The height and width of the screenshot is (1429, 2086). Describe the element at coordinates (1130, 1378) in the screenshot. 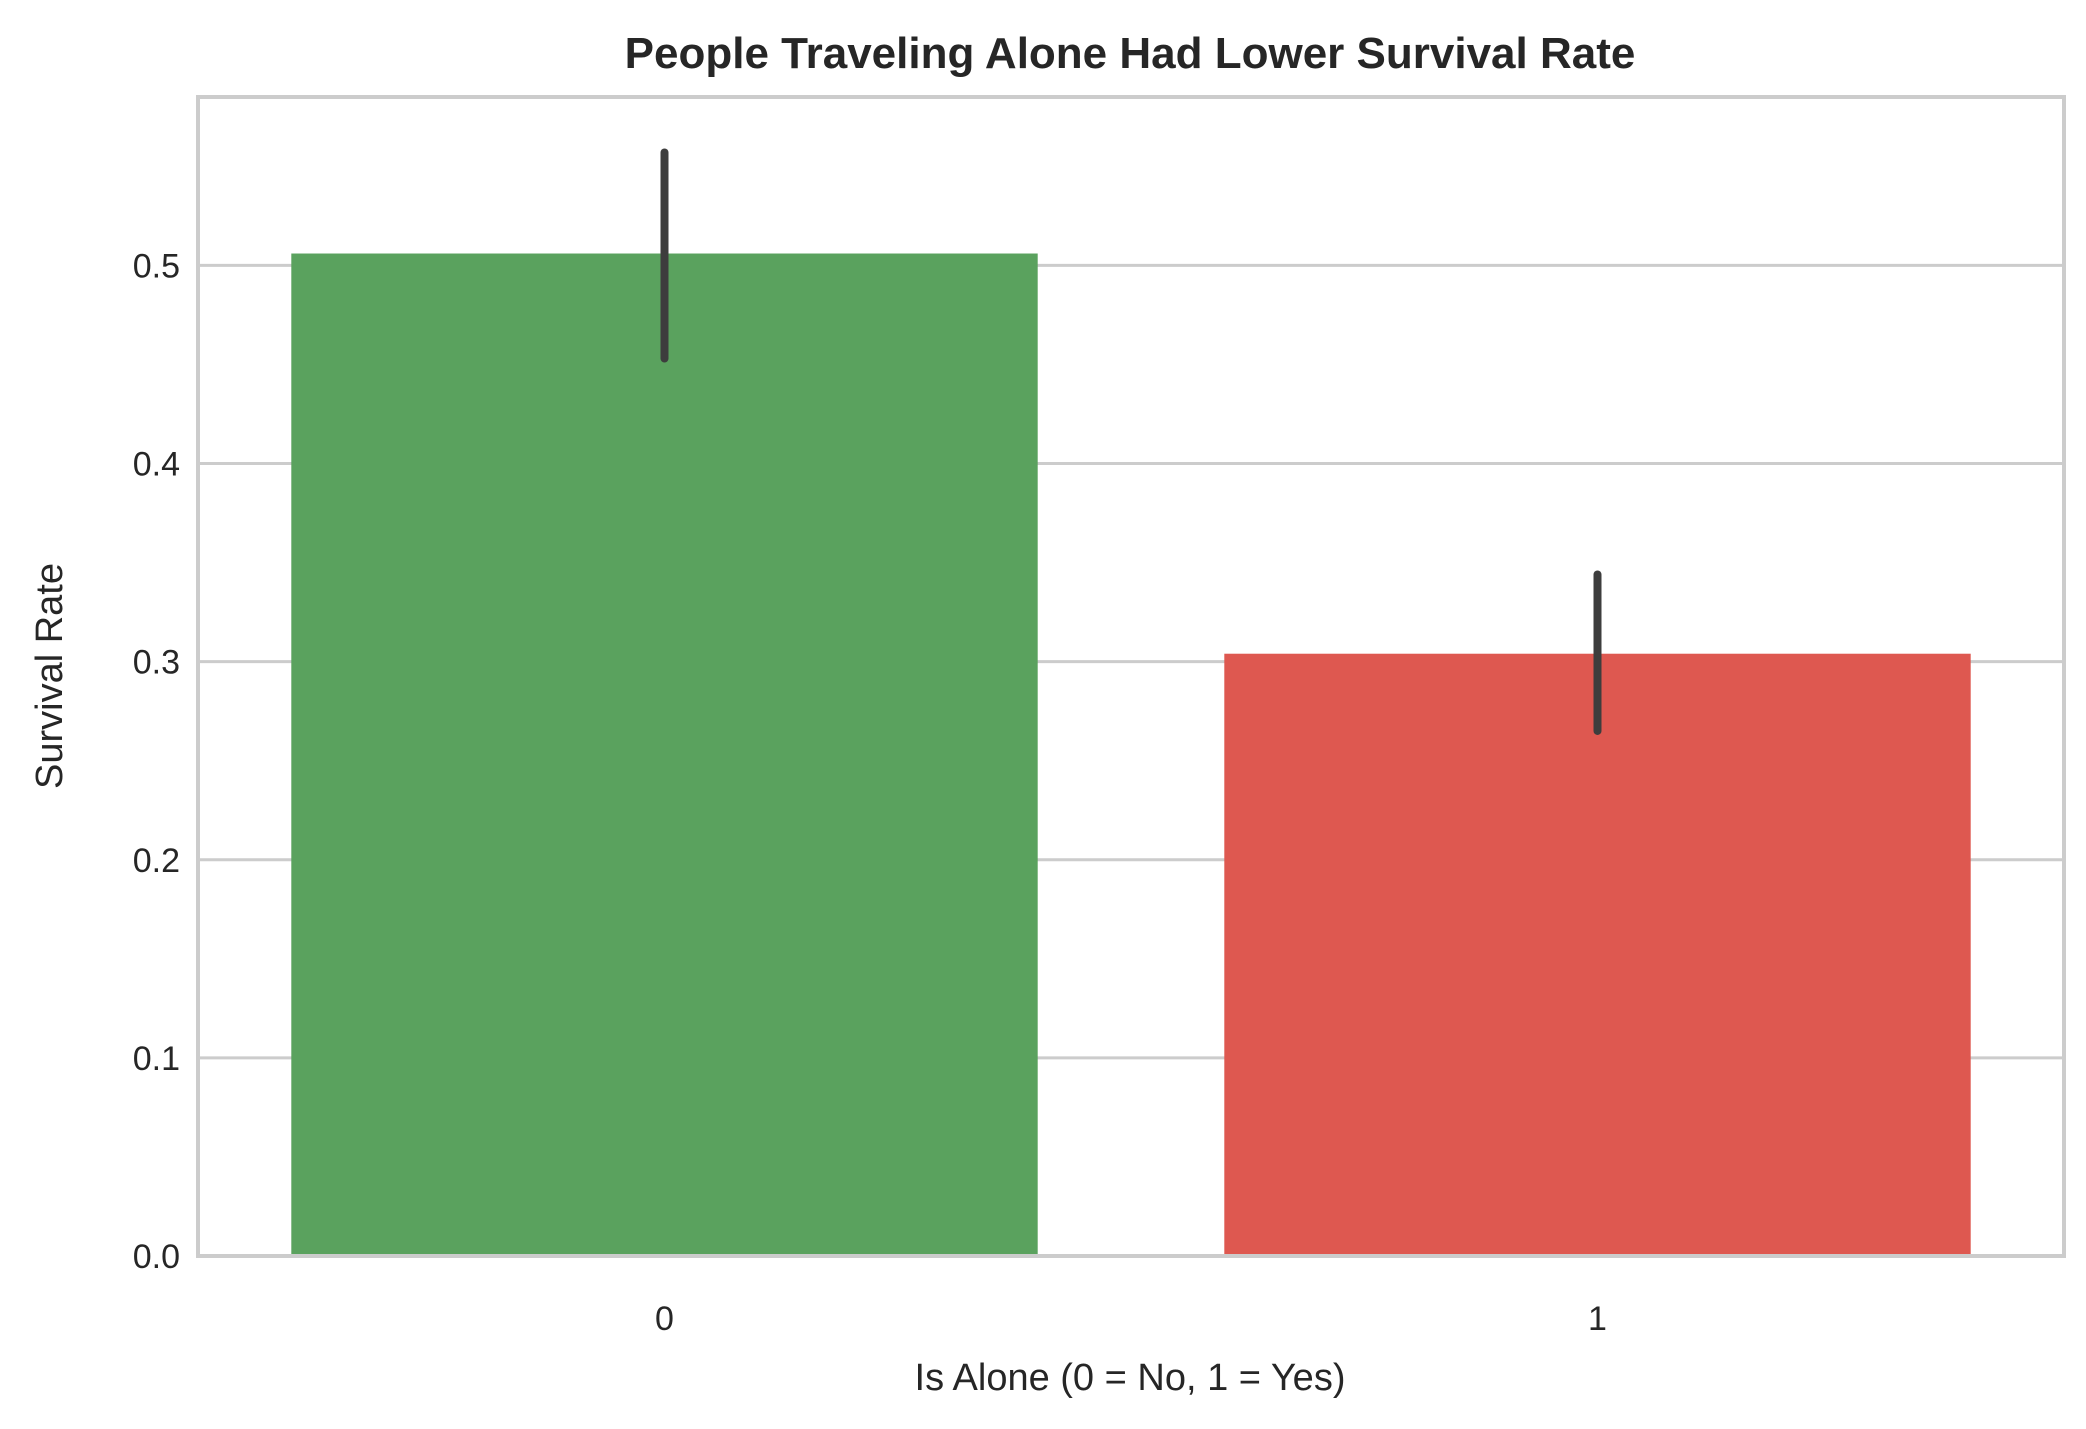

I see `x-axis-label: Is Alone (0 = No, 1 = Yes)` at that location.